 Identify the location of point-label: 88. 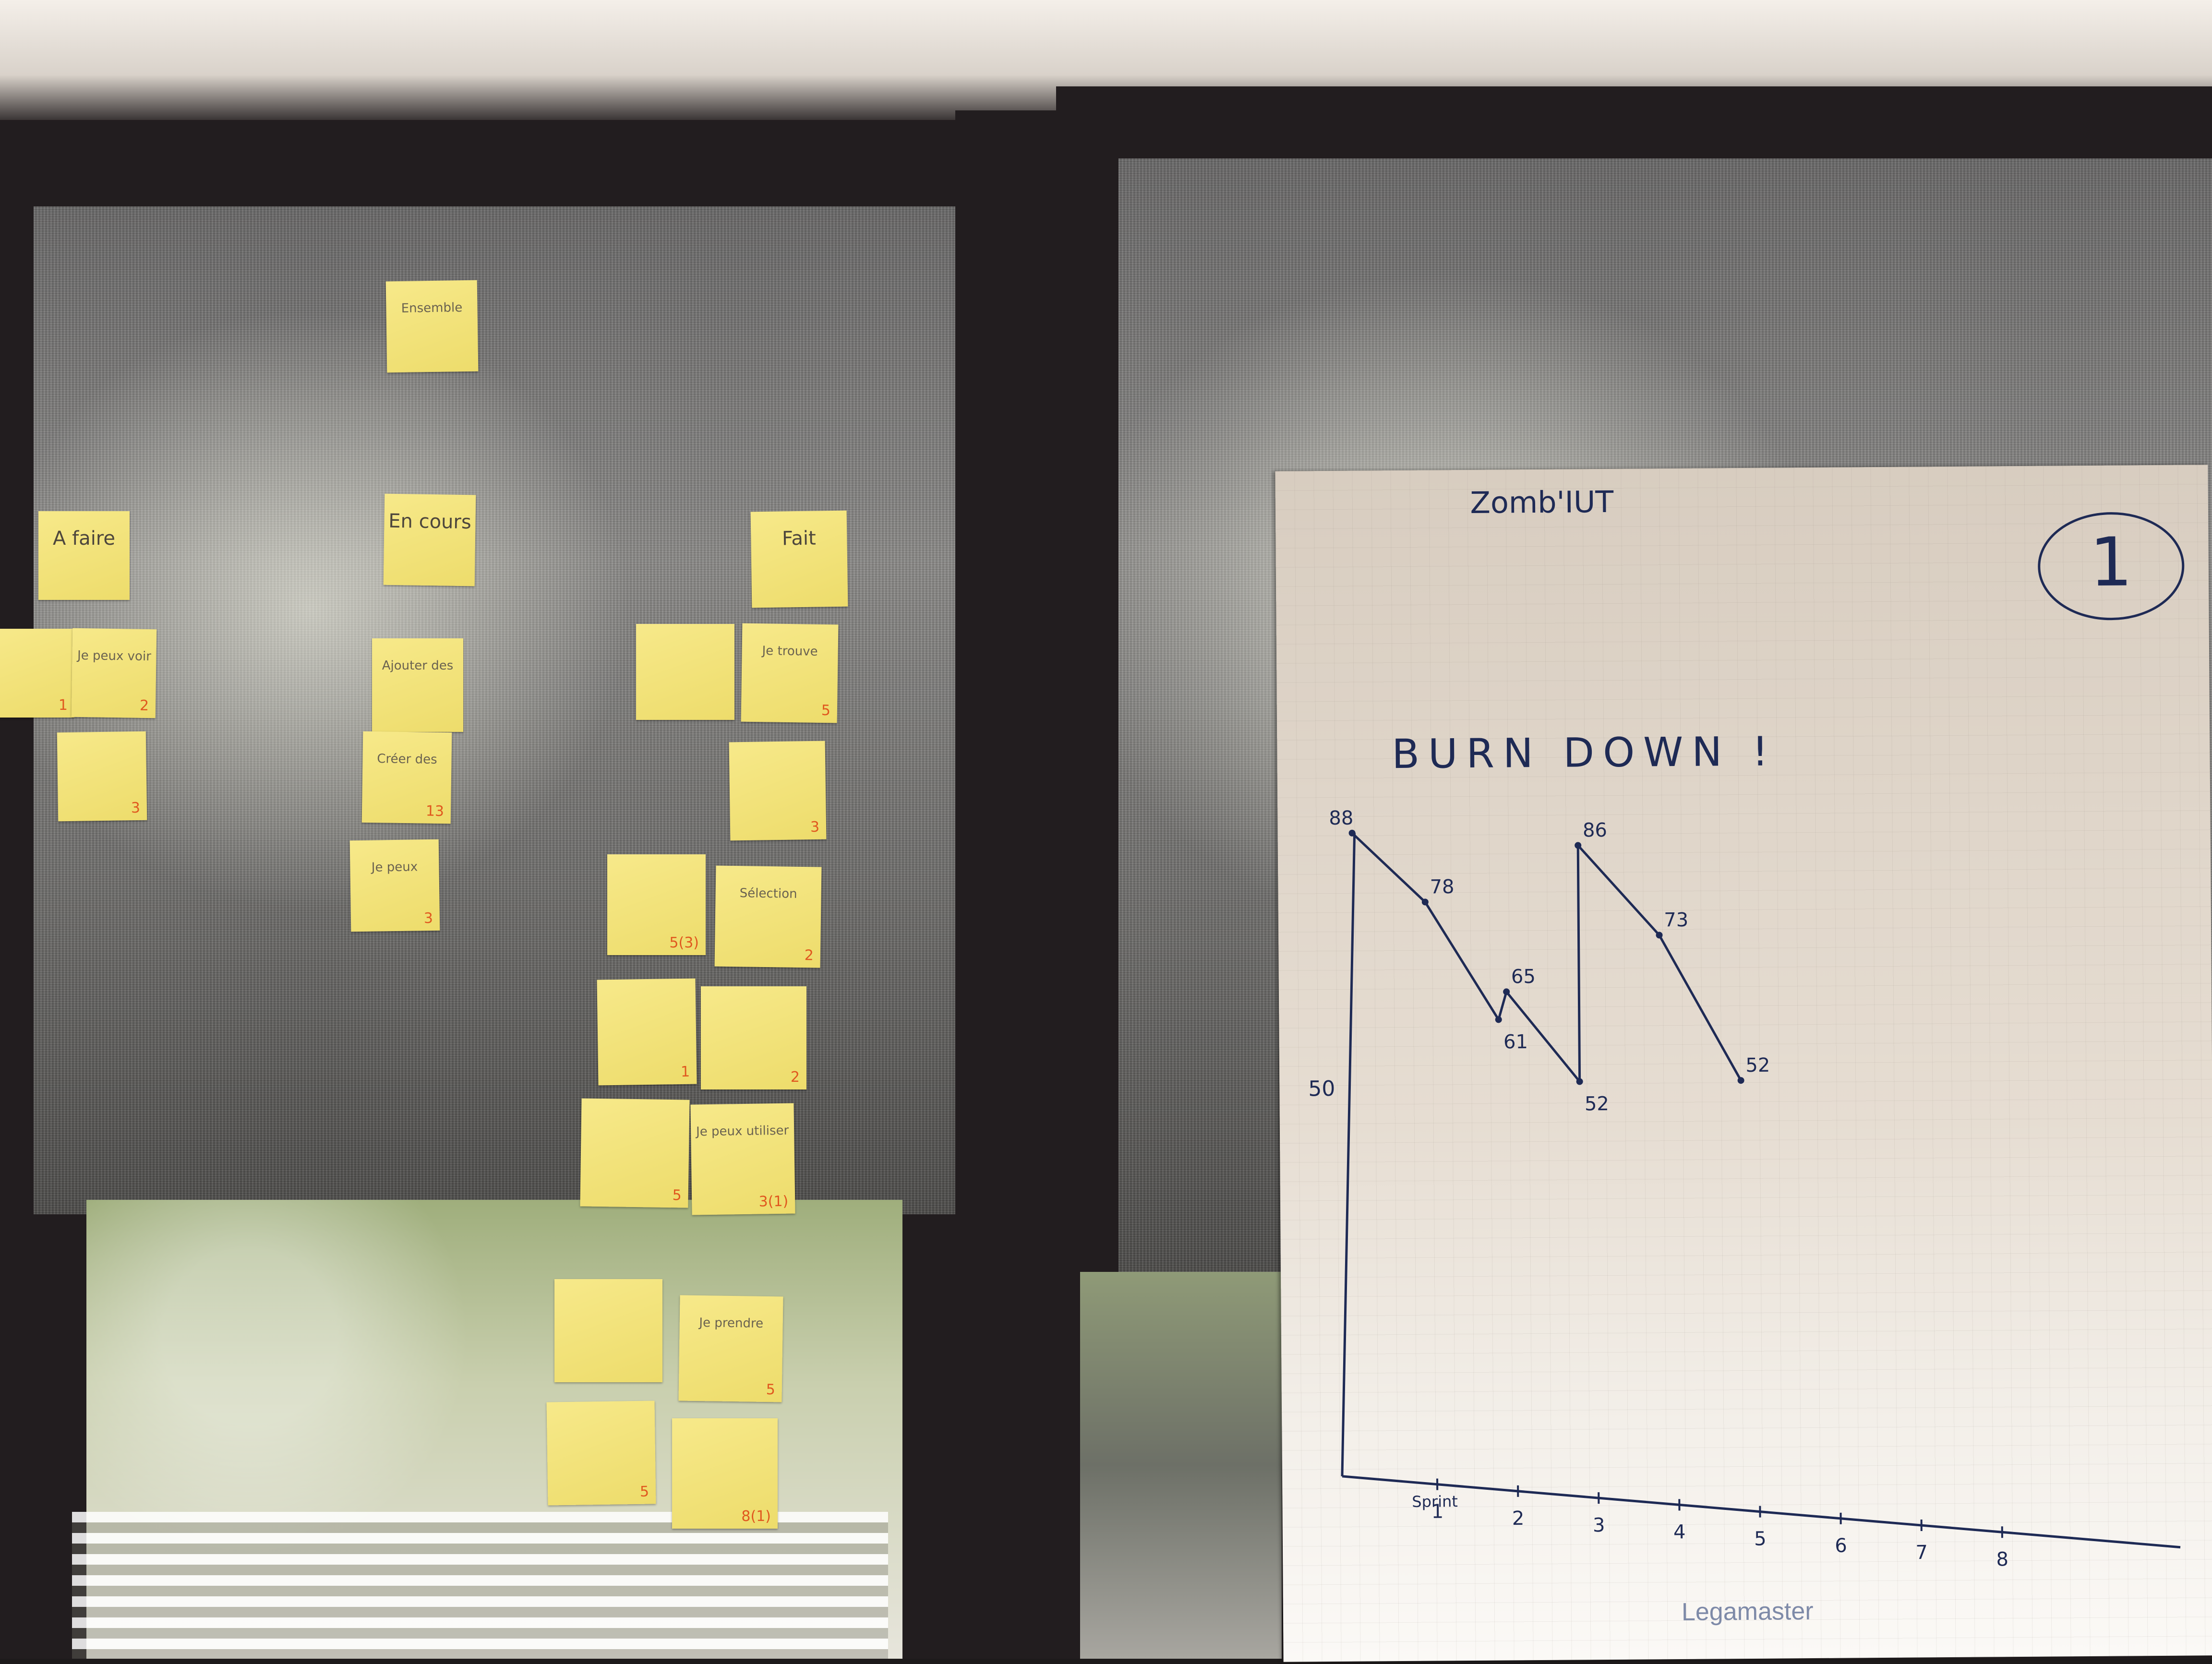
(1341, 818).